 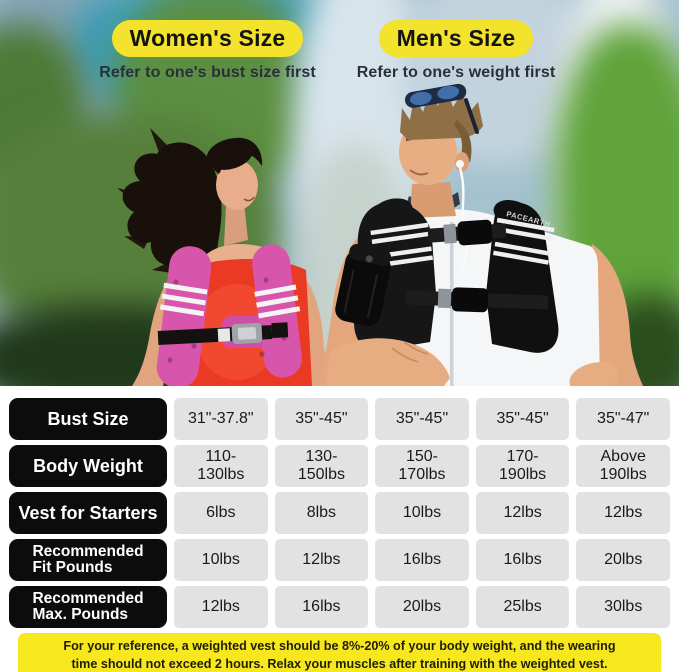 I want to click on womens-size-subtitle: Refer to one's bust size first, so click(x=207, y=72).